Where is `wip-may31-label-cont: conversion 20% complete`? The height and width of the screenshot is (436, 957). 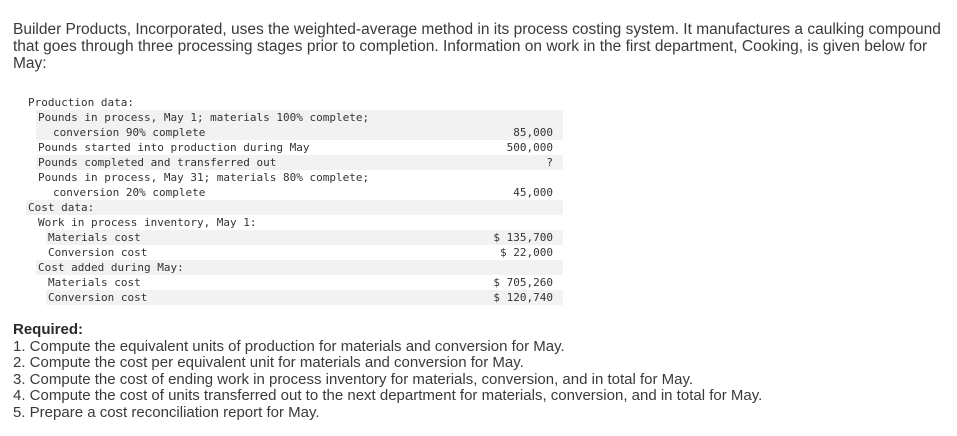 wip-may31-label-cont: conversion 20% complete is located at coordinates (129, 192).